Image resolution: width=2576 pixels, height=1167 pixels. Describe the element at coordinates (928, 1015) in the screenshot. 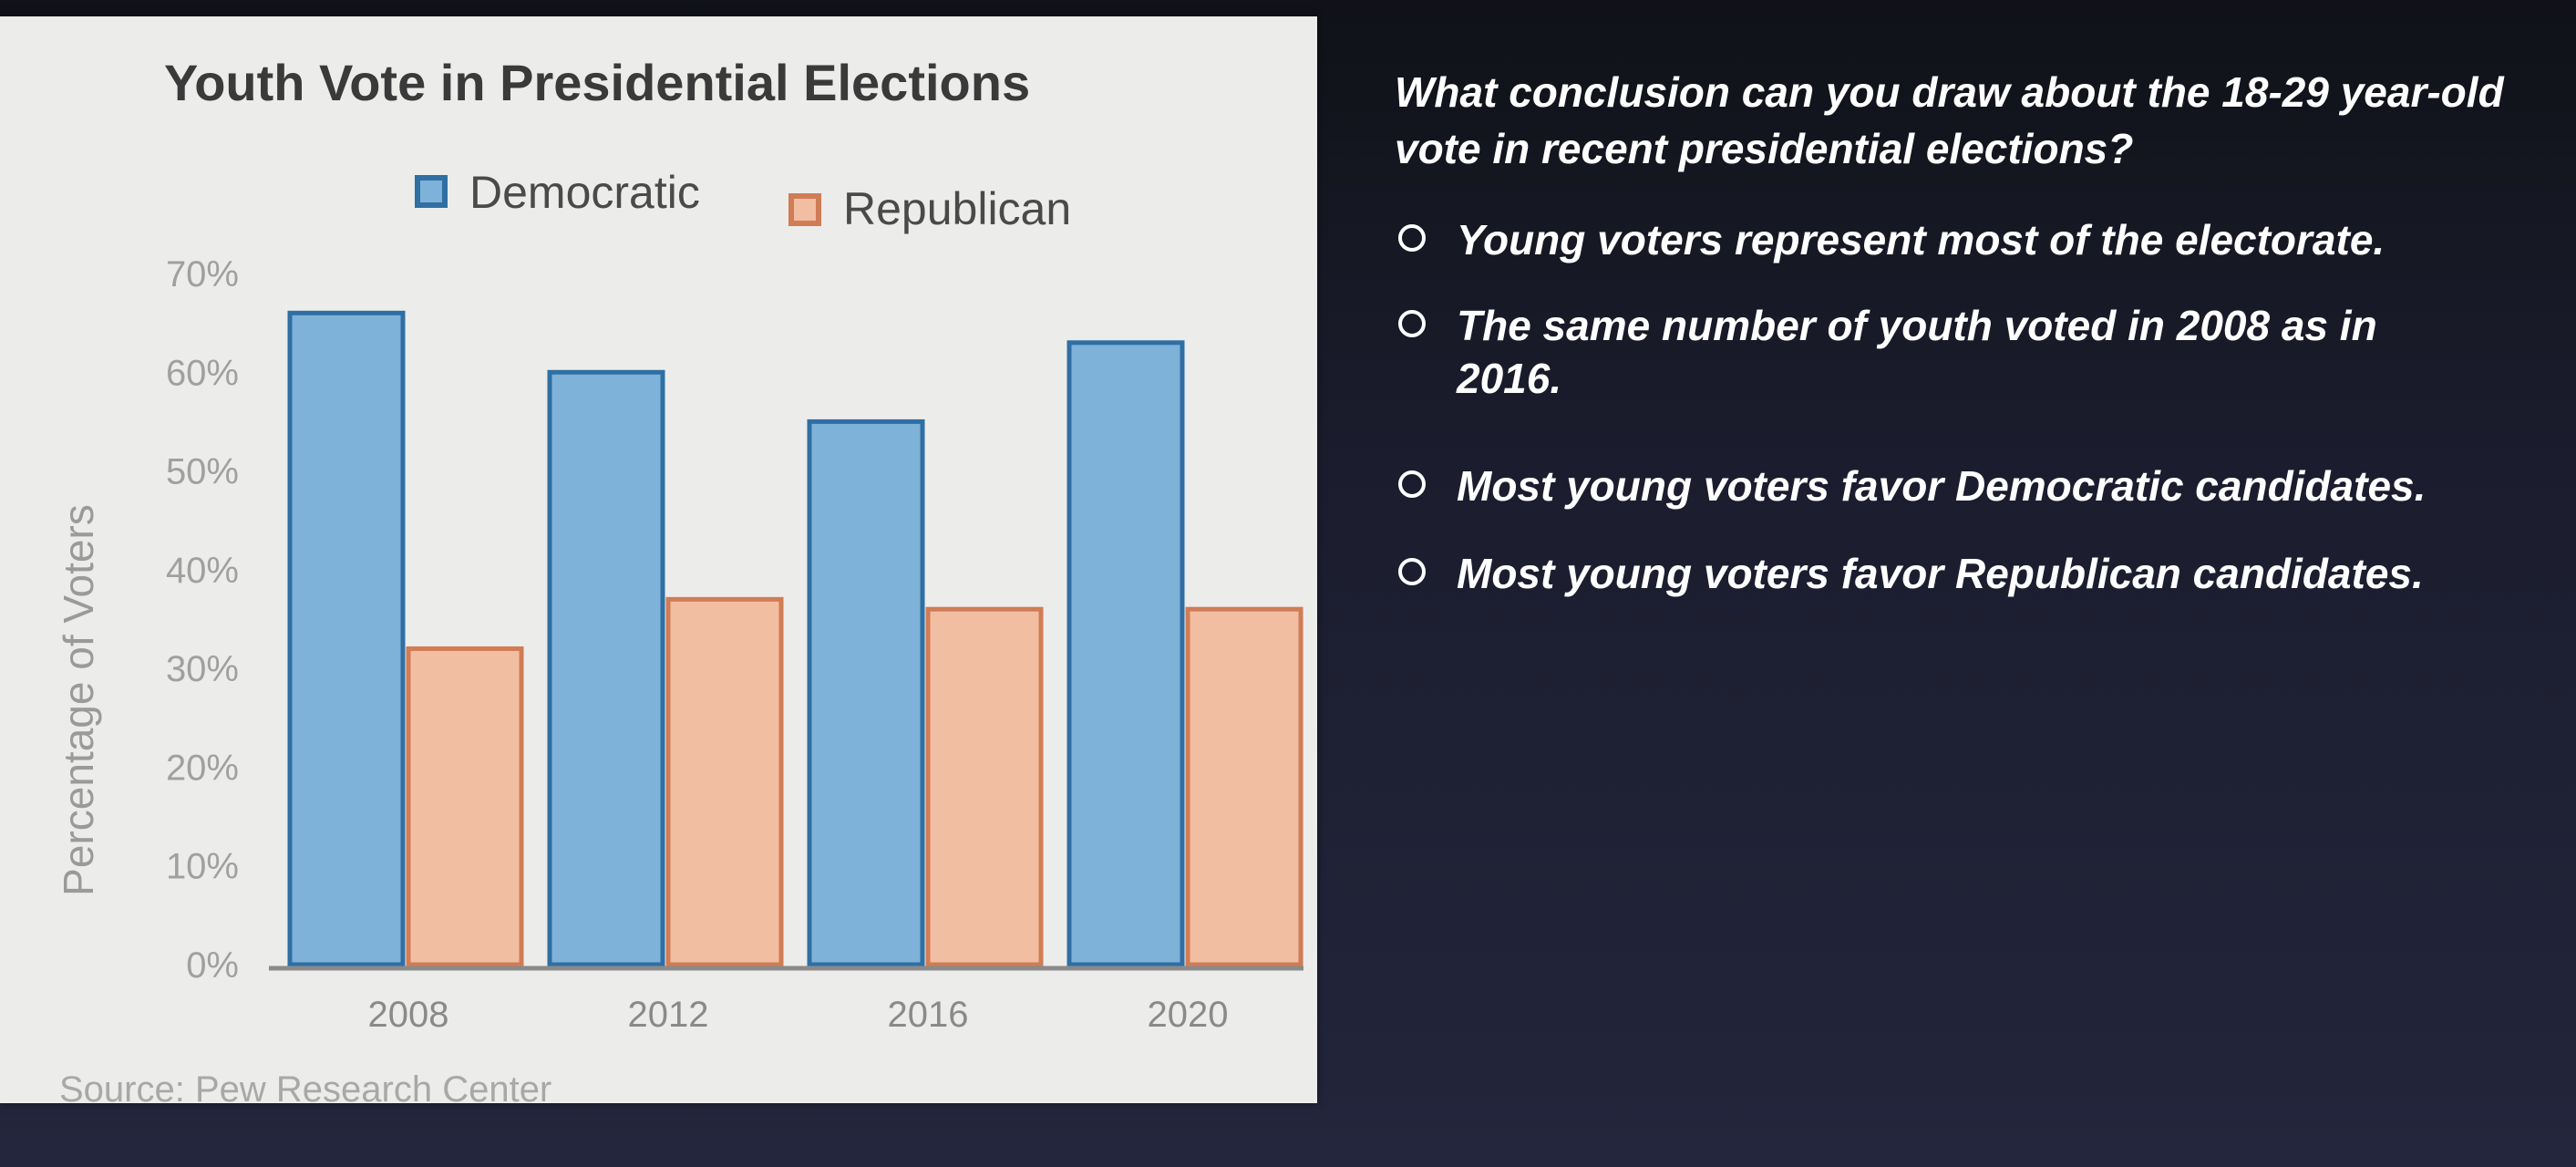

I see `x-tick-label: 2016` at that location.